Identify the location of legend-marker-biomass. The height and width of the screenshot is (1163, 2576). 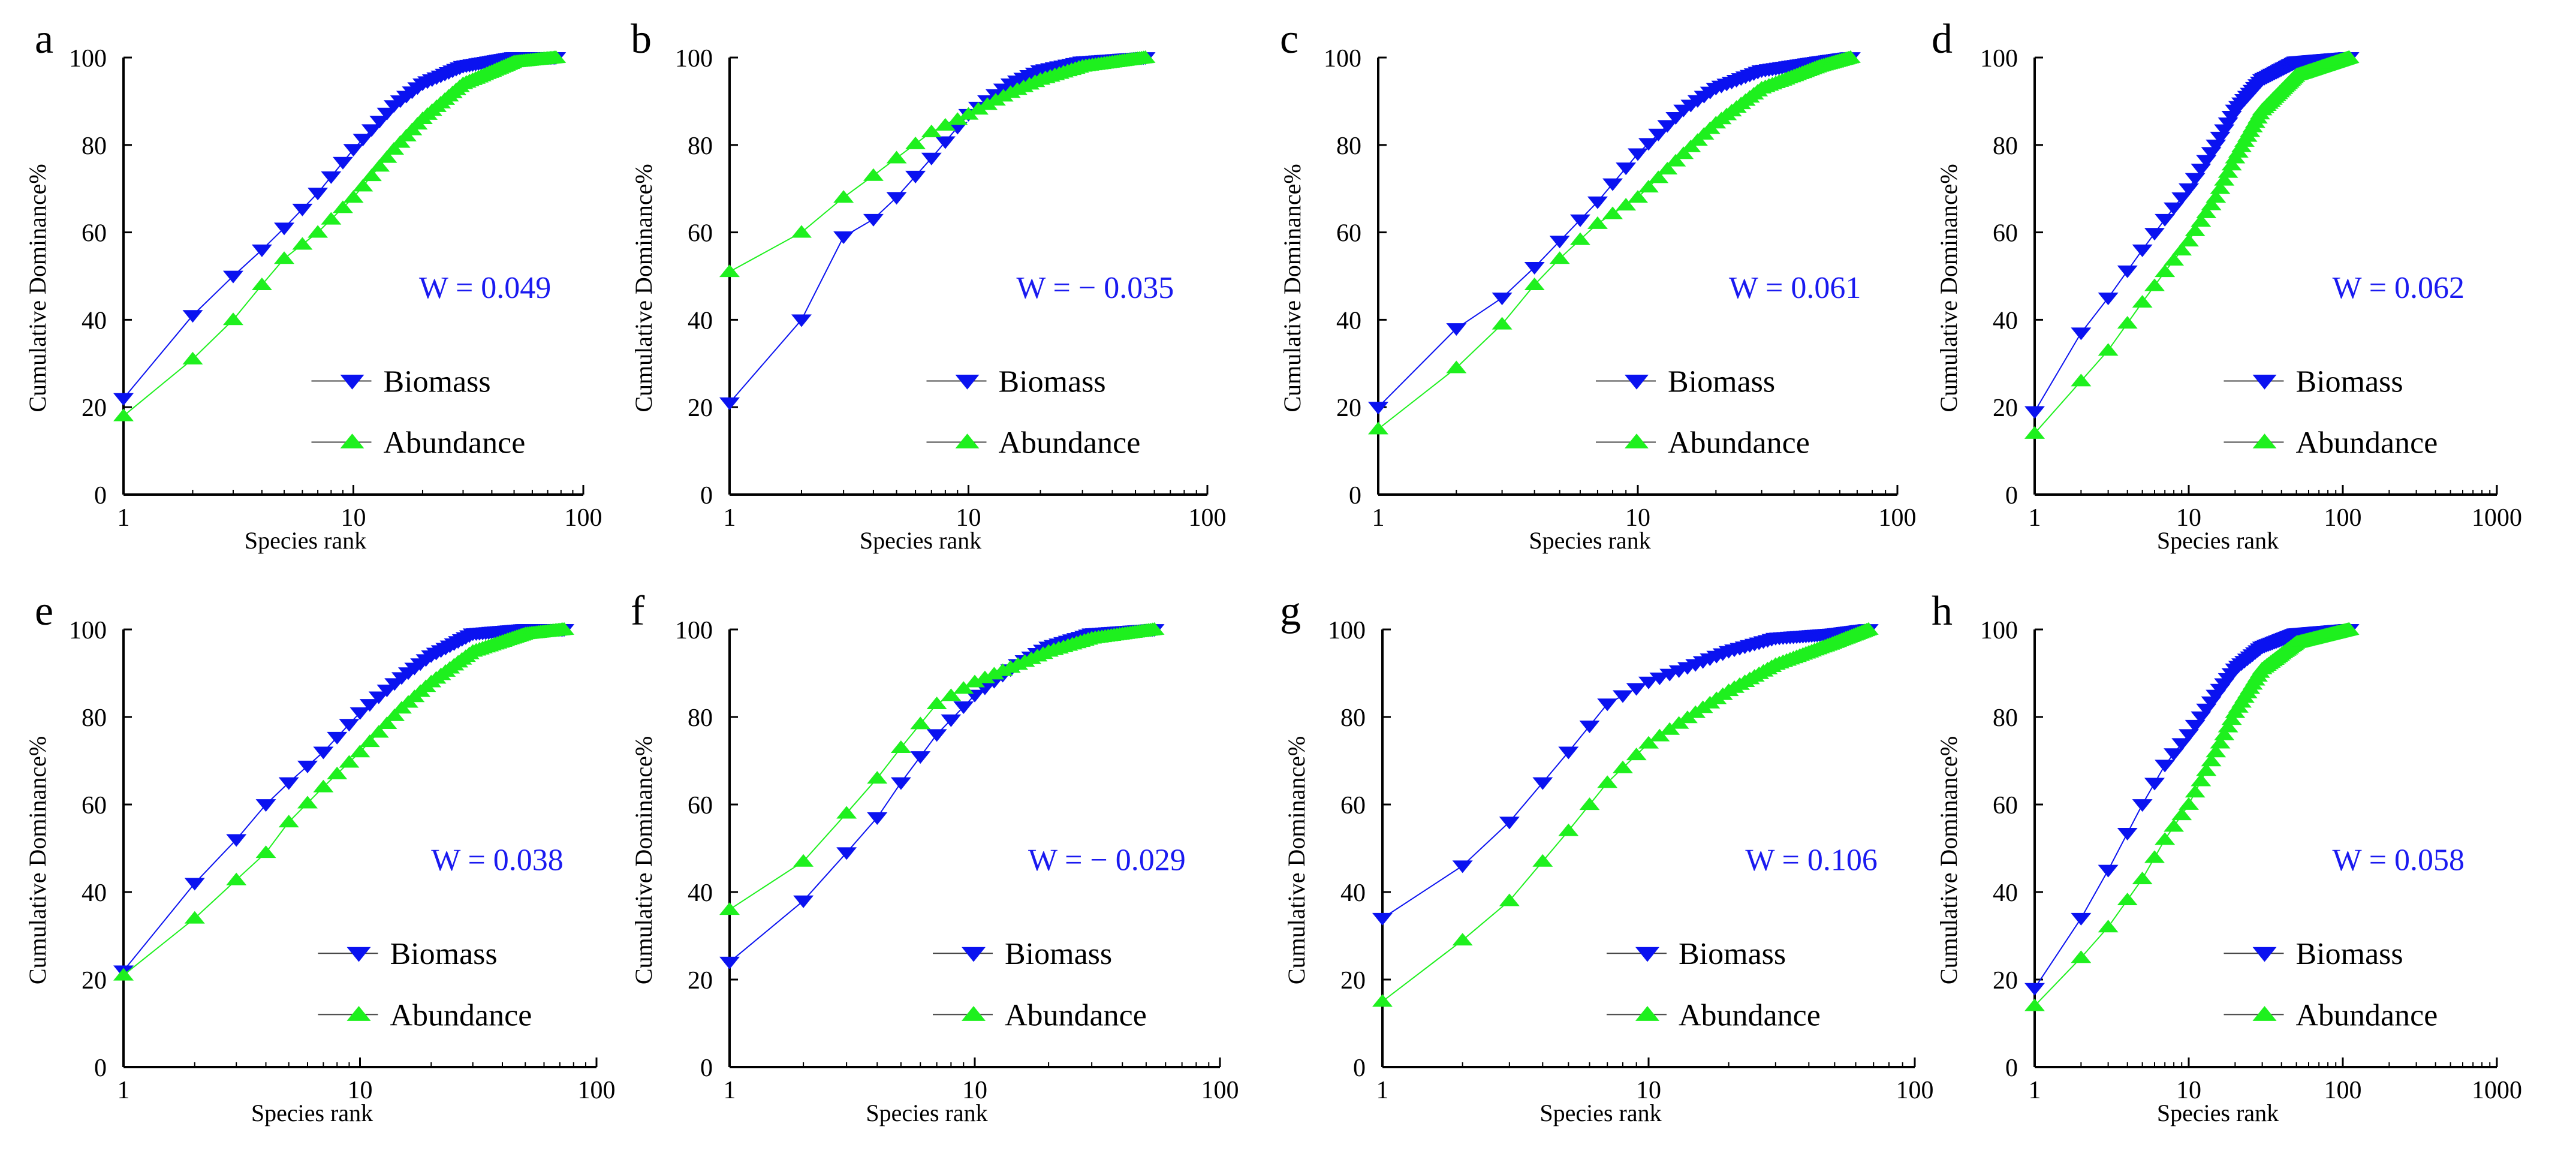
(974, 954).